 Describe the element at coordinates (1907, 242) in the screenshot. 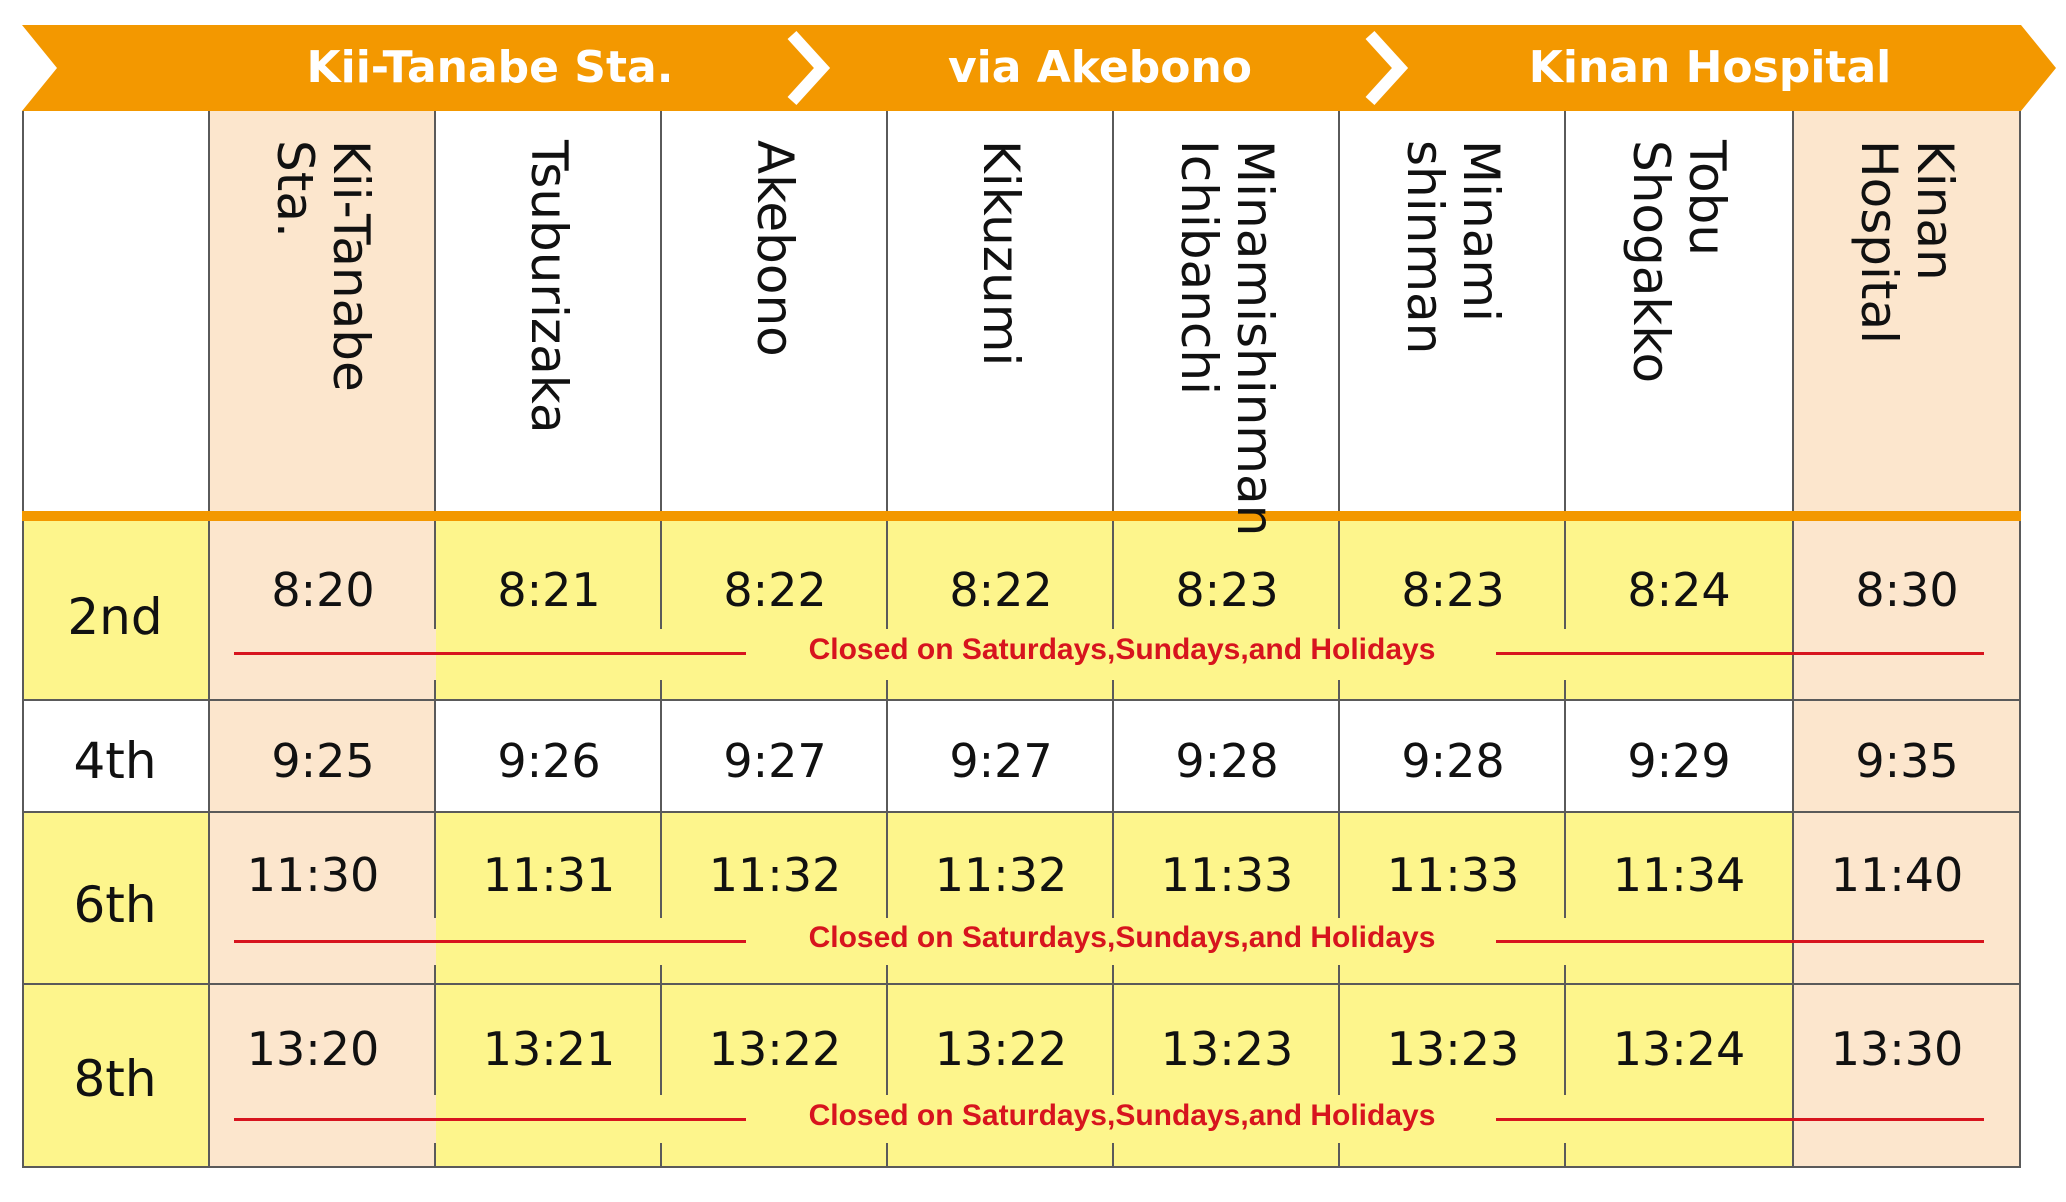

I see `stop-header-kinan-hospital: Kinan Hospital` at that location.